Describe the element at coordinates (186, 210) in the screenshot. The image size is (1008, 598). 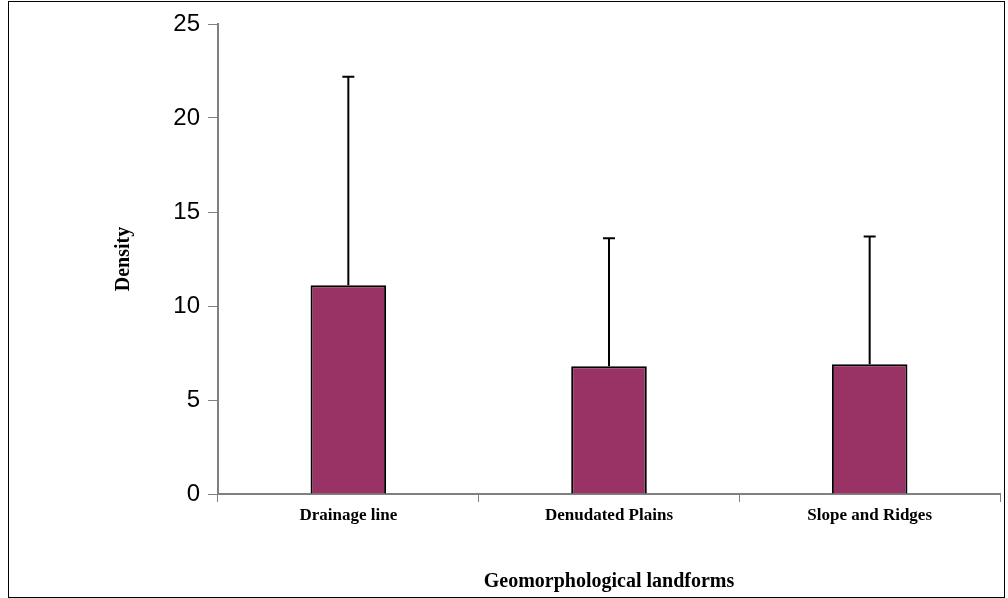
I see `y-tick-label: 15` at that location.